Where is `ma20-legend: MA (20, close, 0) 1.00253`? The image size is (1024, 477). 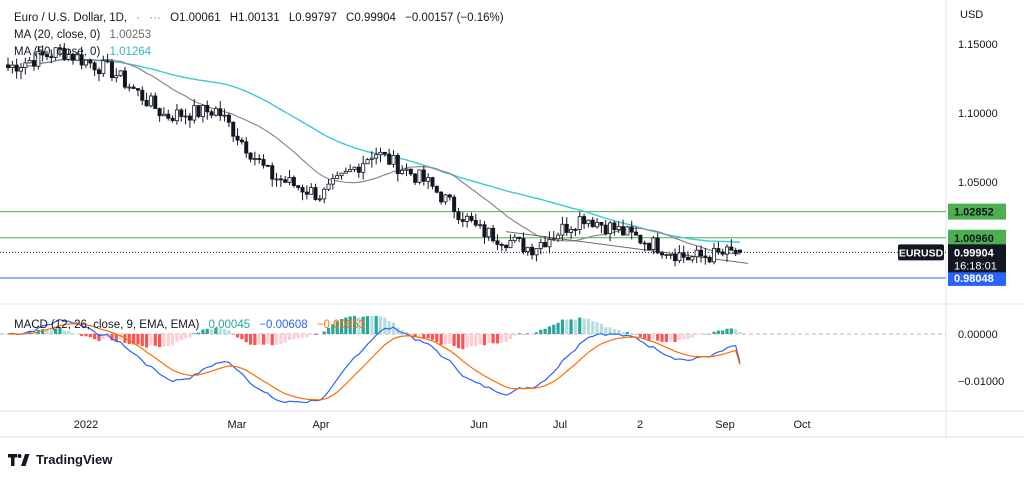
ma20-legend: MA (20, close, 0) 1.00253 is located at coordinates (85, 35).